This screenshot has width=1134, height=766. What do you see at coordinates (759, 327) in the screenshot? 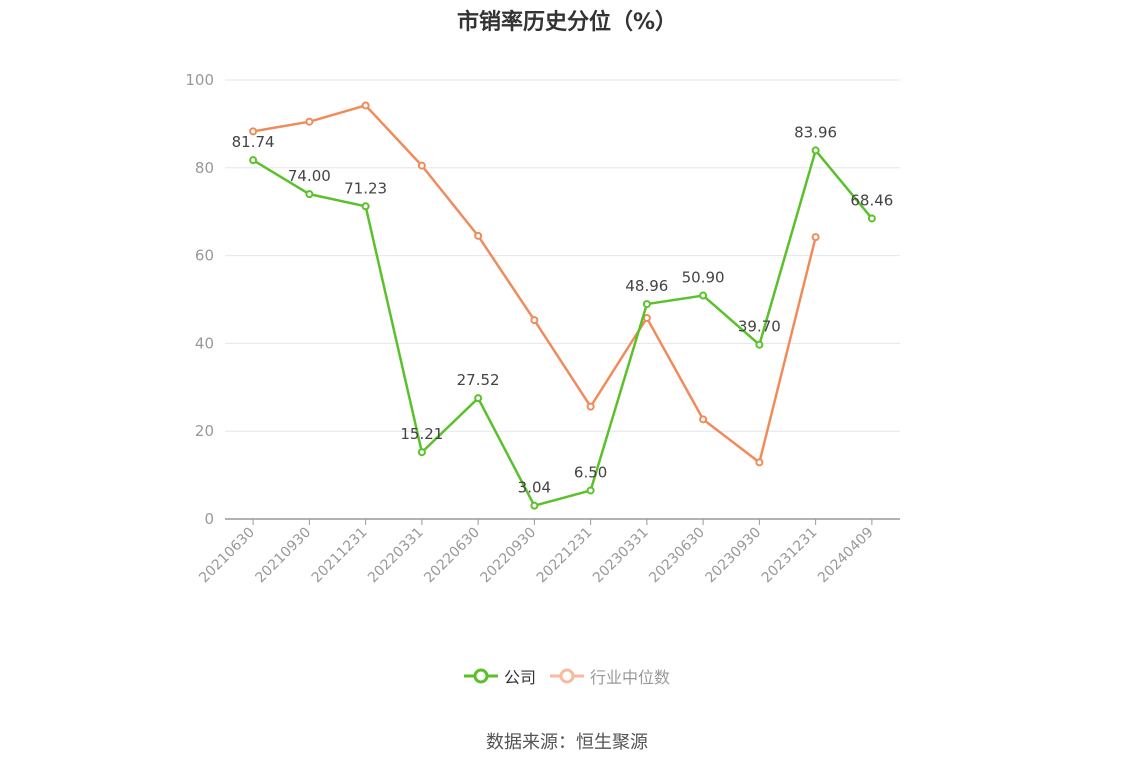
I see `data-label: 39.70` at bounding box center [759, 327].